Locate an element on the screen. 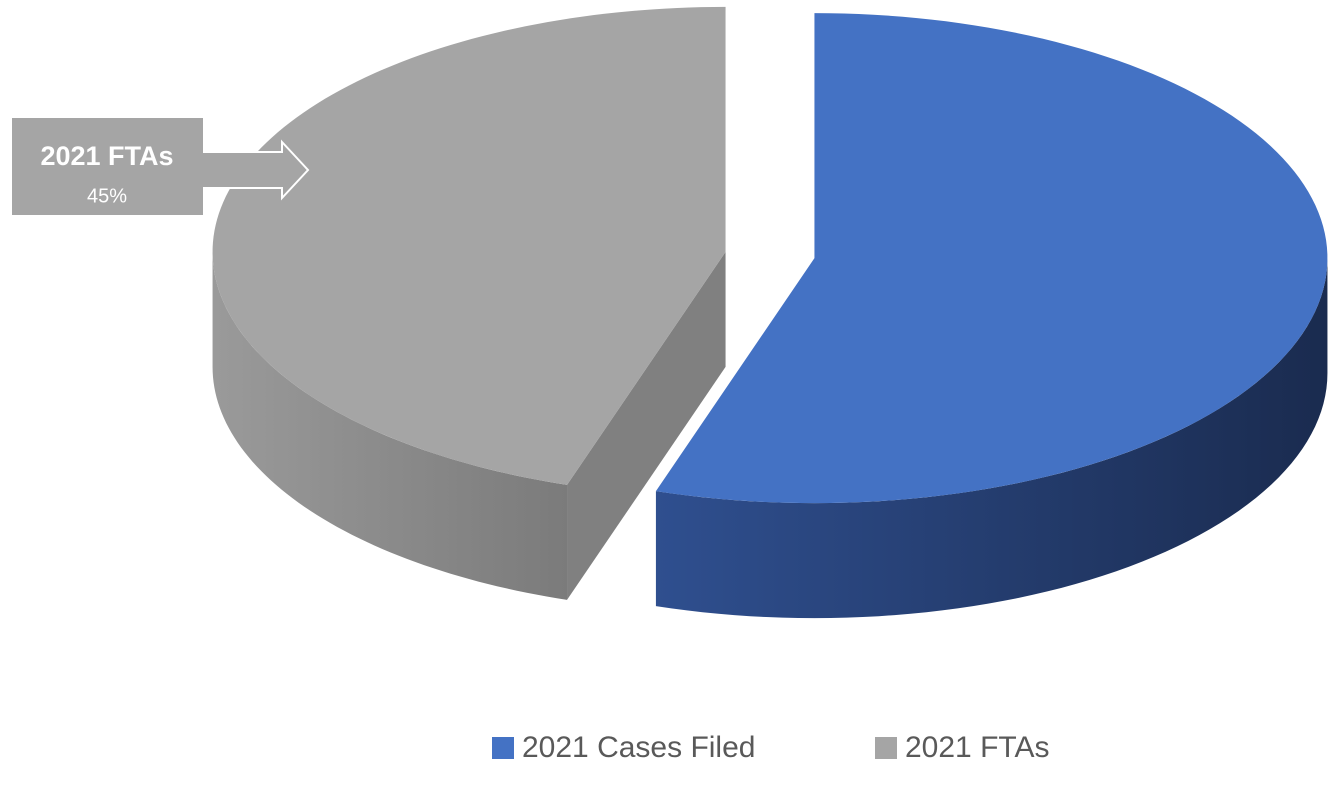 The height and width of the screenshot is (791, 1328). legend: 2021 Cases Filed 2021 FTAs is located at coordinates (771, 747).